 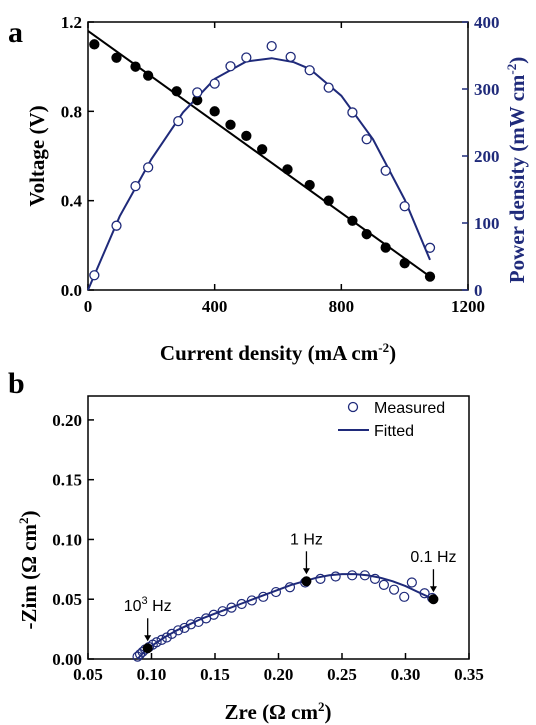 What do you see at coordinates (71, 22) in the screenshot?
I see `y-tick-label: 1.2` at bounding box center [71, 22].